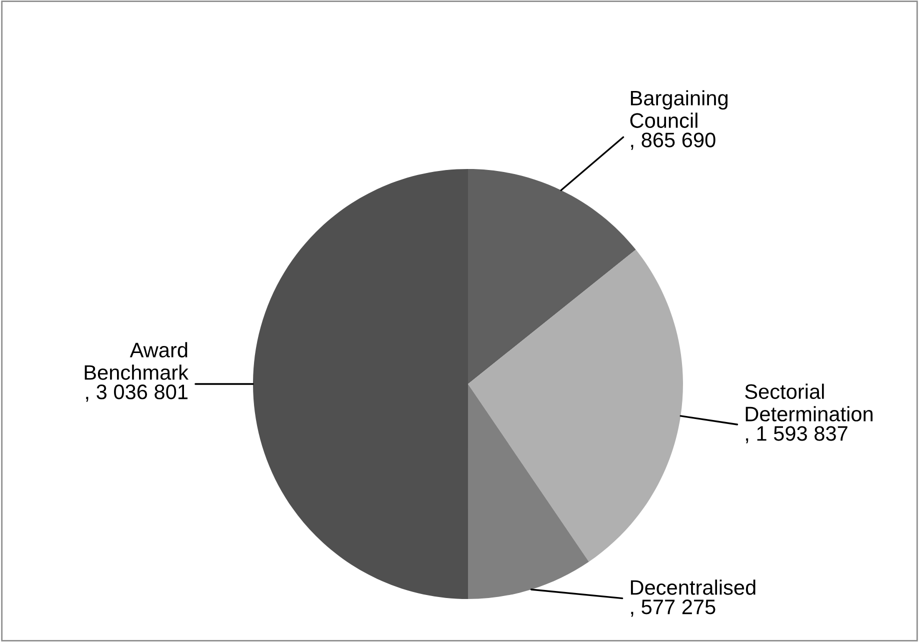 The image size is (919, 642). What do you see at coordinates (673, 141) in the screenshot?
I see `data-label: , 865 690` at bounding box center [673, 141].